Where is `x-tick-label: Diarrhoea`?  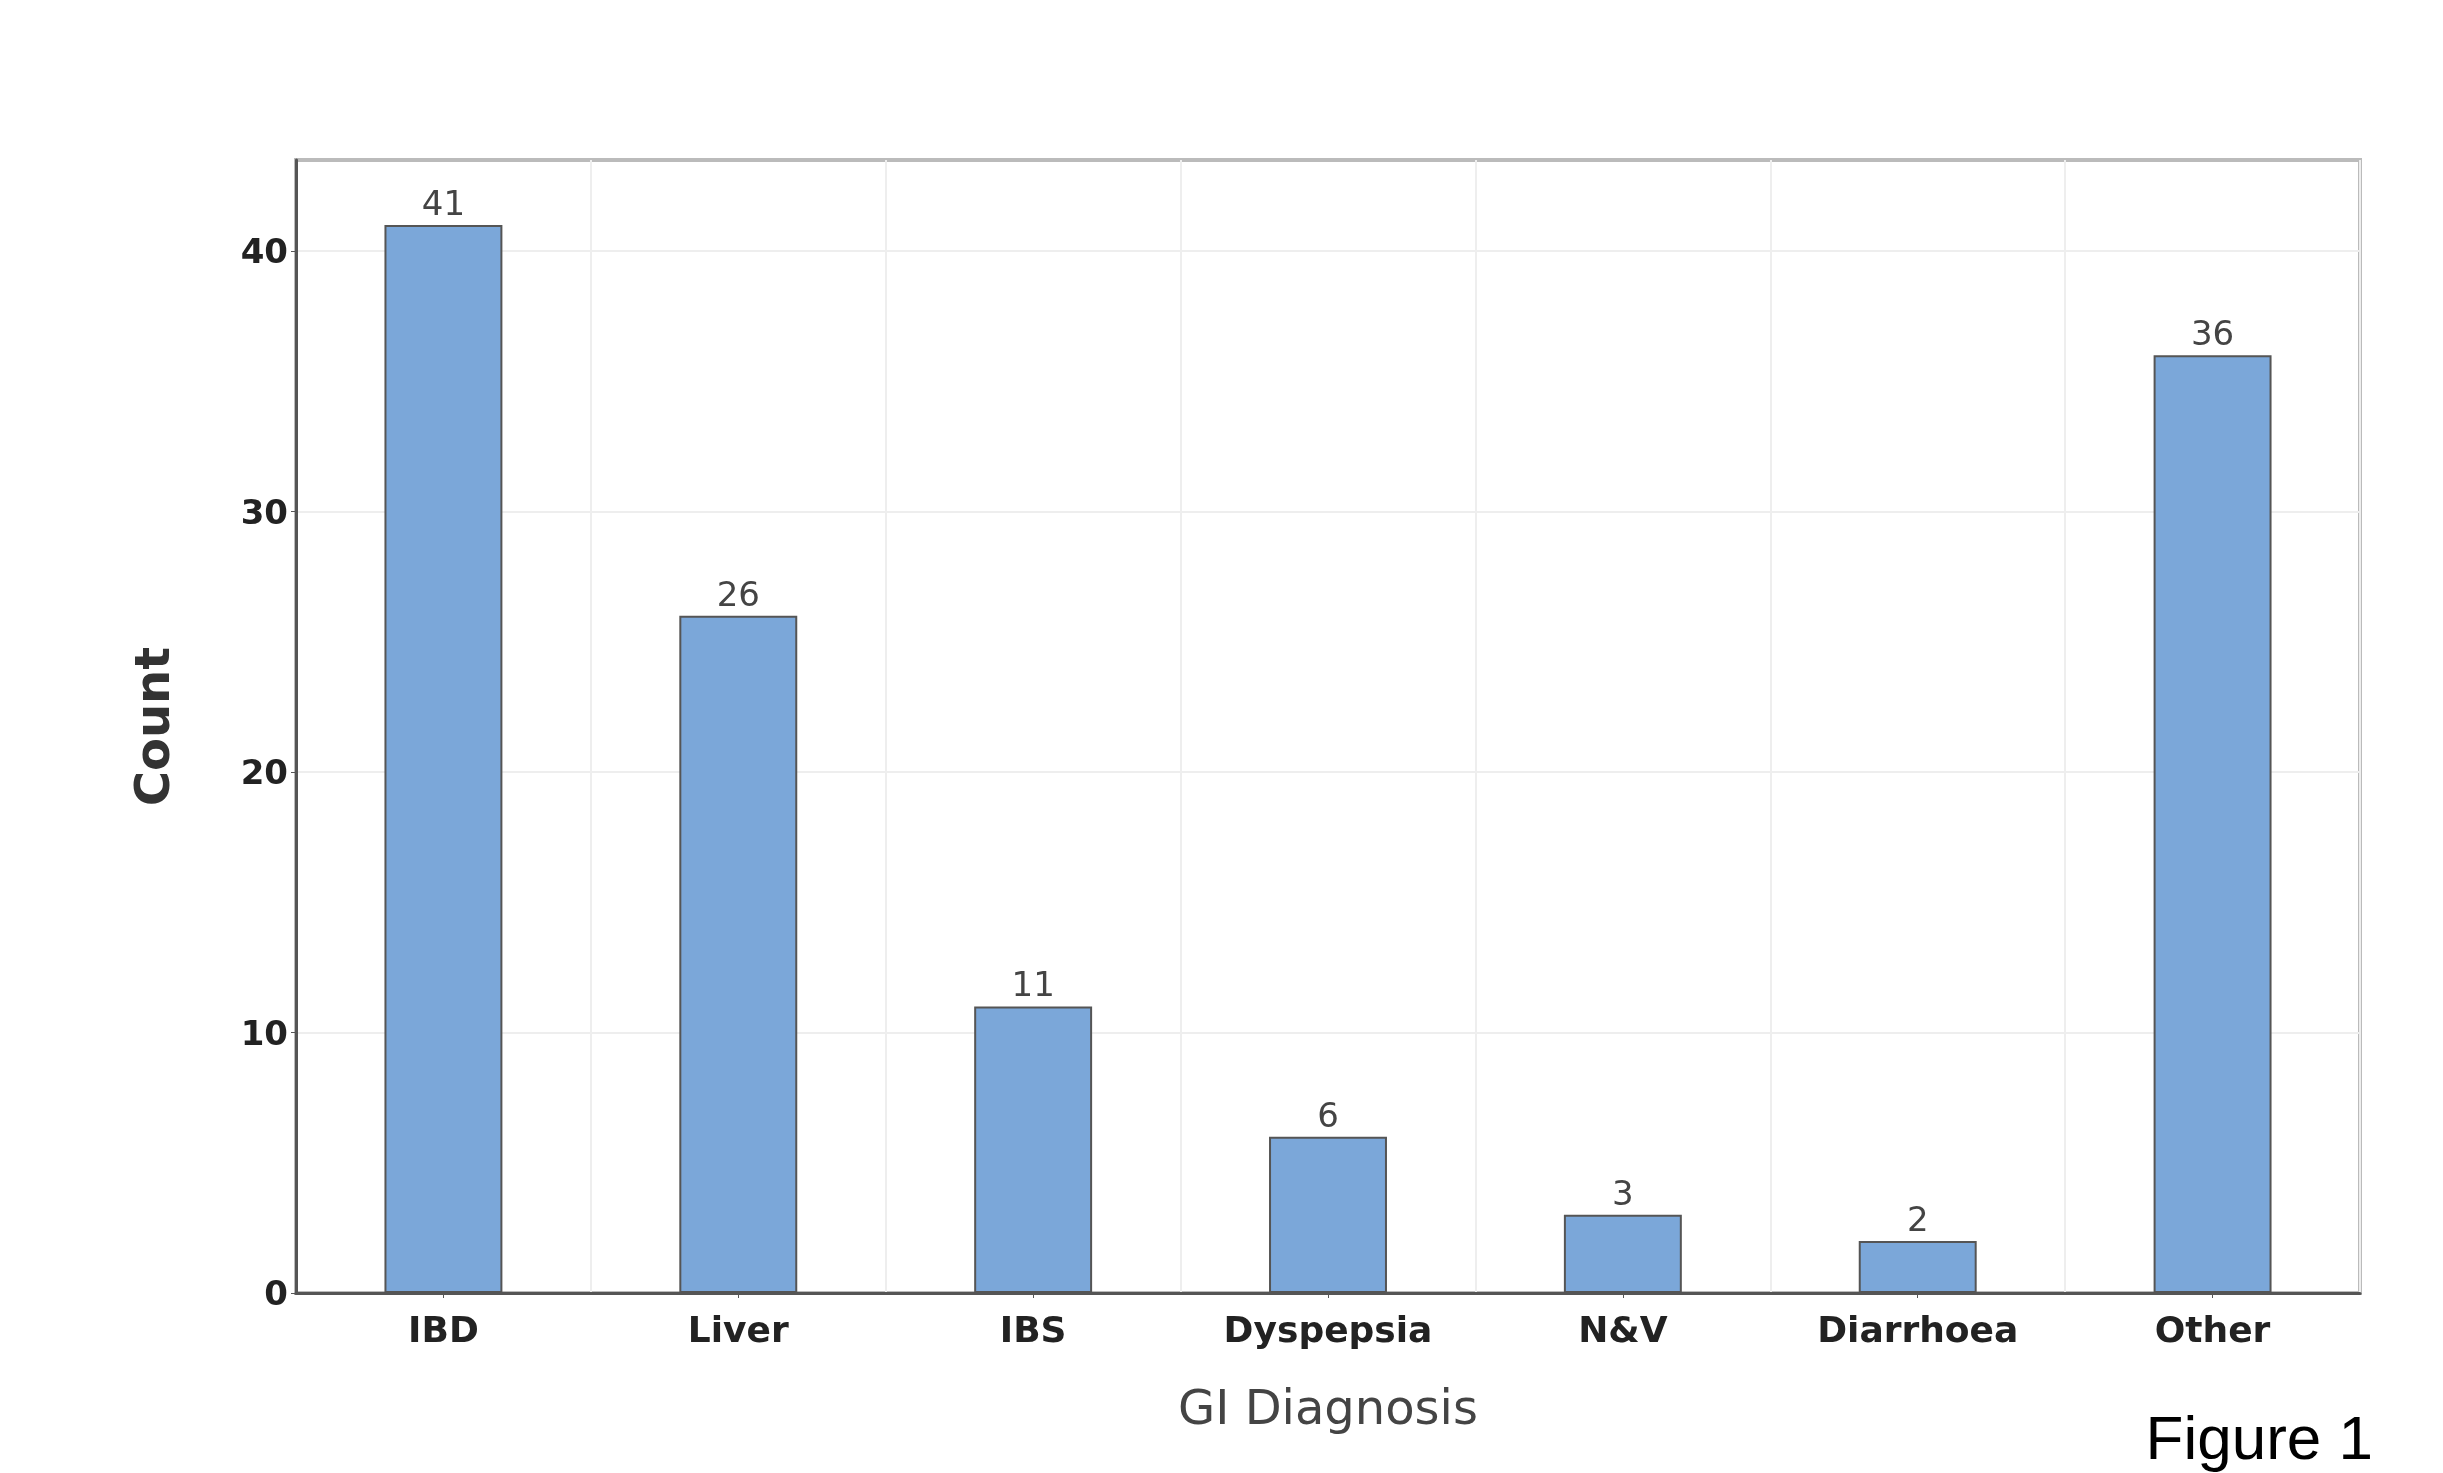 x-tick-label: Diarrhoea is located at coordinates (1918, 1329).